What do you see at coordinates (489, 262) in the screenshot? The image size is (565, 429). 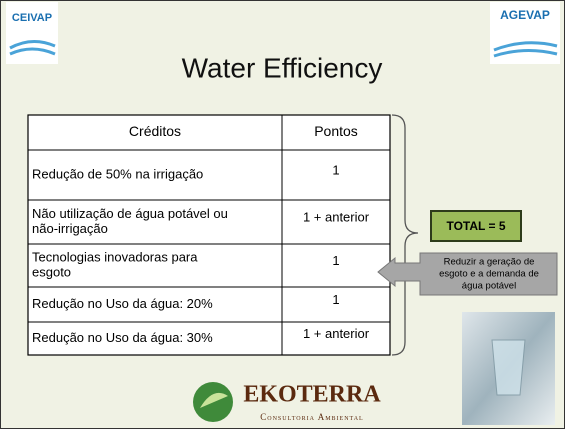 I see `callout-line: Reduzir a geração de` at bounding box center [489, 262].